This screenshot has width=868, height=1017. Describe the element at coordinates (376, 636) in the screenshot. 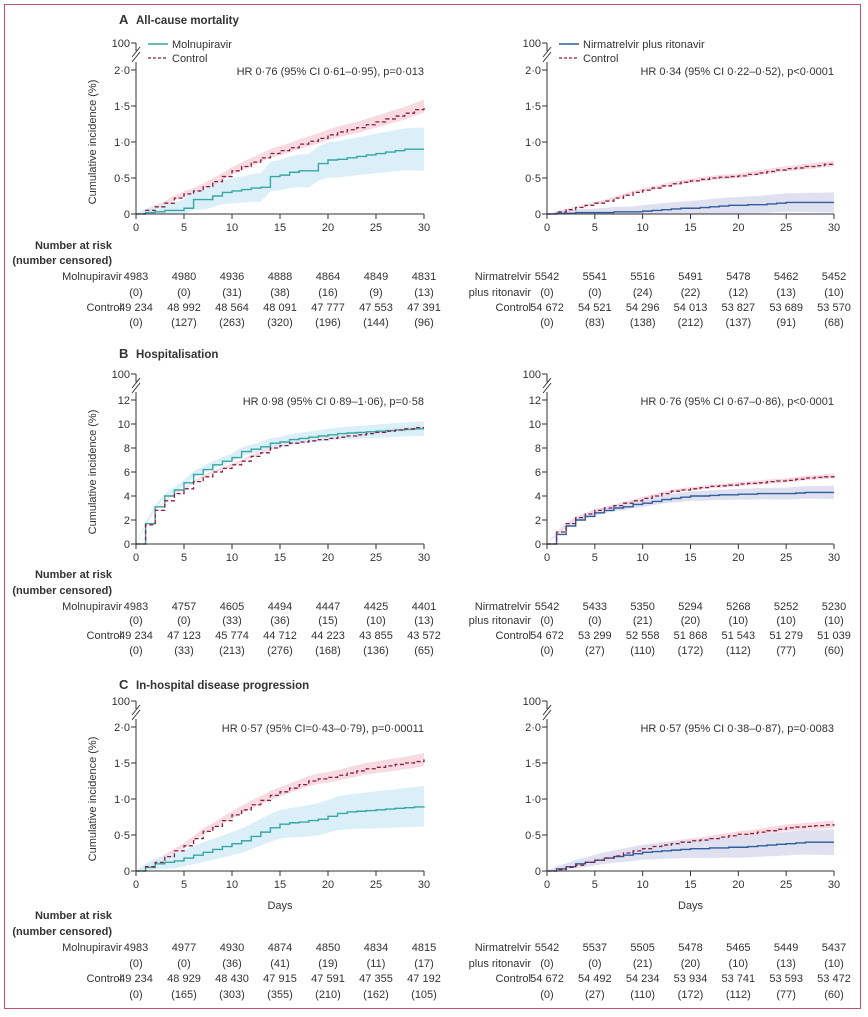

I see `risk-value-control: 43 855` at that location.